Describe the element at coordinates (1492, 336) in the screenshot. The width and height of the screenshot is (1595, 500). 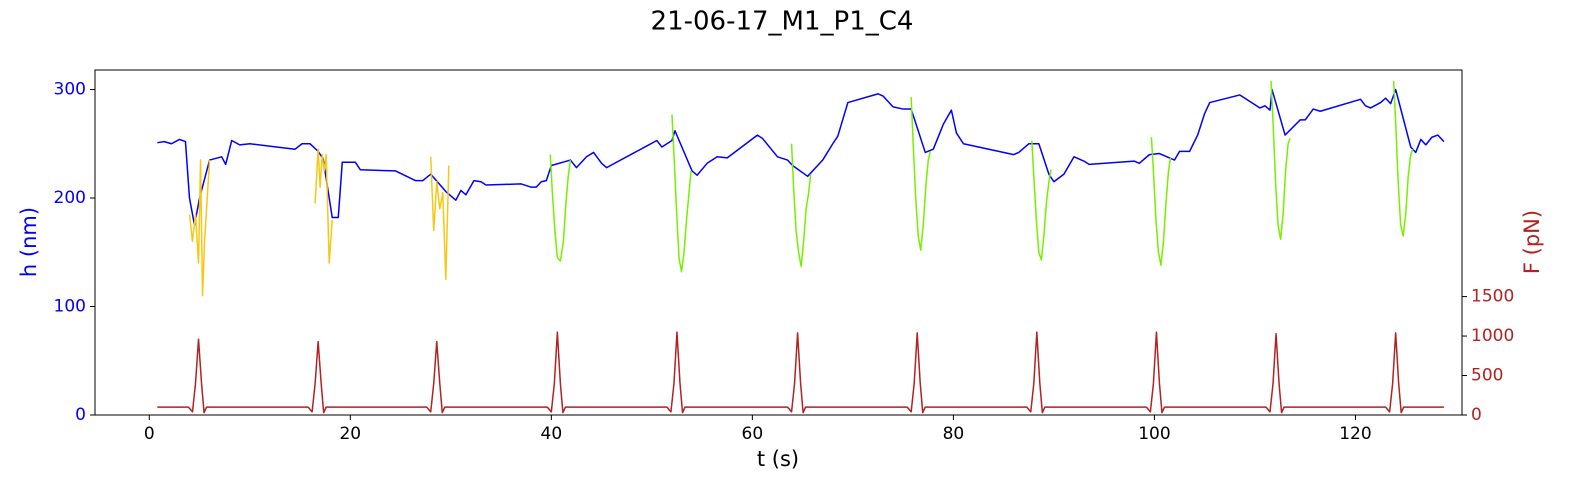
I see `y2-tick-label: 1000` at that location.